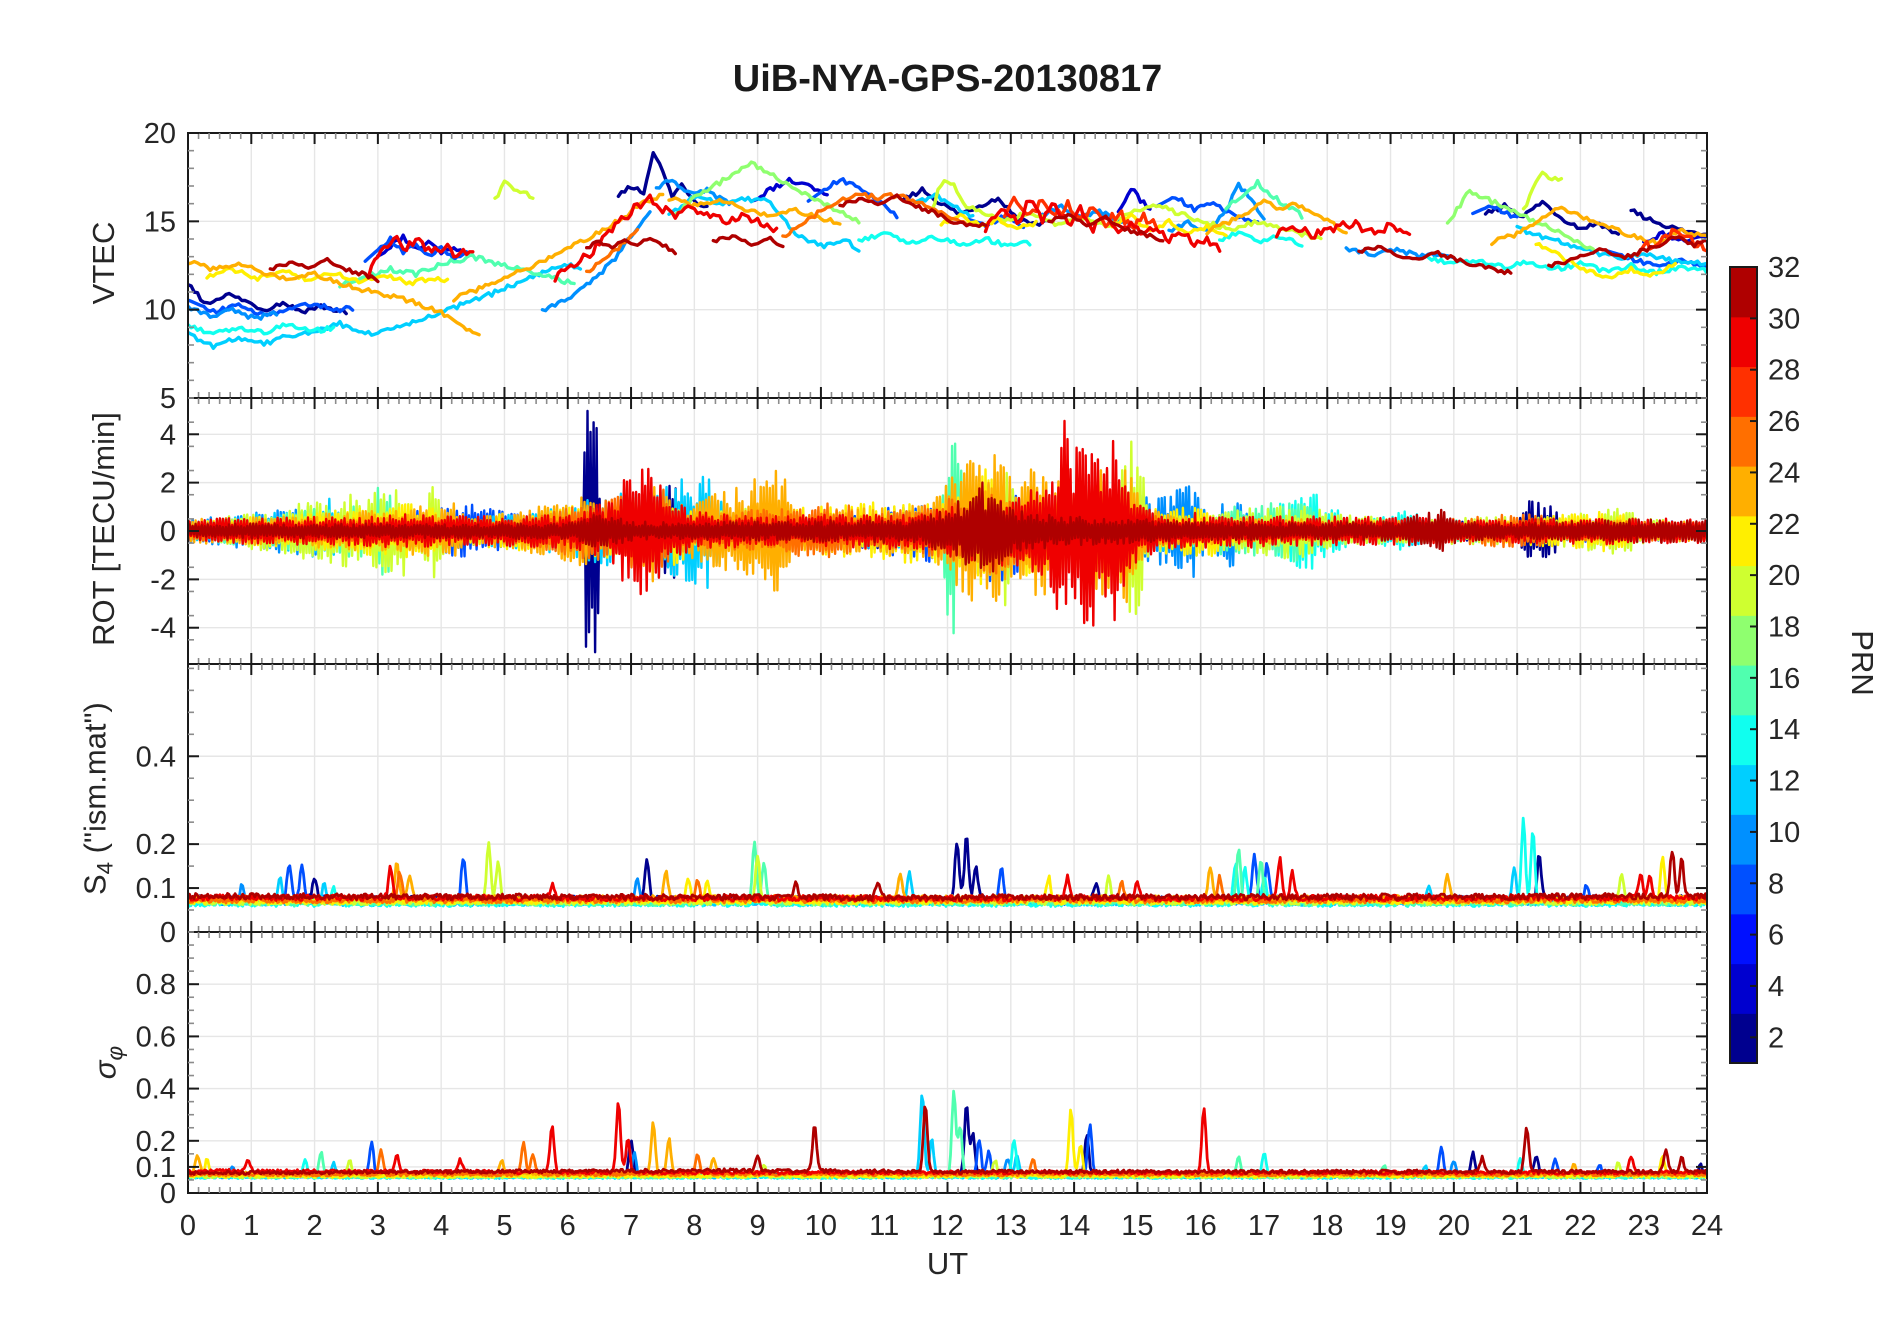 The image size is (1902, 1330). I want to click on ylabel-sigma-phi: σφ, so click(107, 1062).